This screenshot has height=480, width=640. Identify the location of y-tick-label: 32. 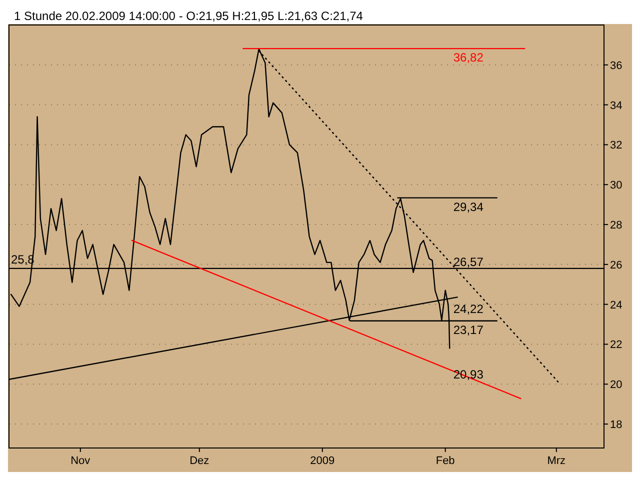
(616, 146).